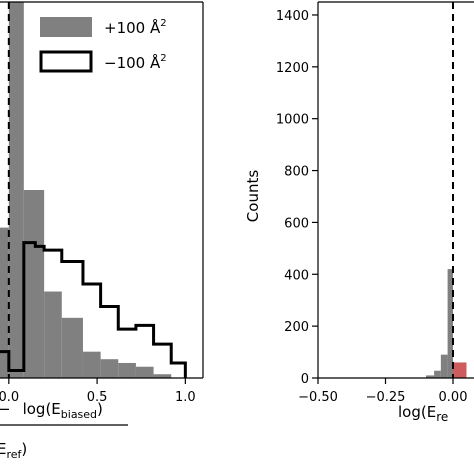  What do you see at coordinates (318, 397) in the screenshot?
I see `right-x-tick-label: −0.50` at bounding box center [318, 397].